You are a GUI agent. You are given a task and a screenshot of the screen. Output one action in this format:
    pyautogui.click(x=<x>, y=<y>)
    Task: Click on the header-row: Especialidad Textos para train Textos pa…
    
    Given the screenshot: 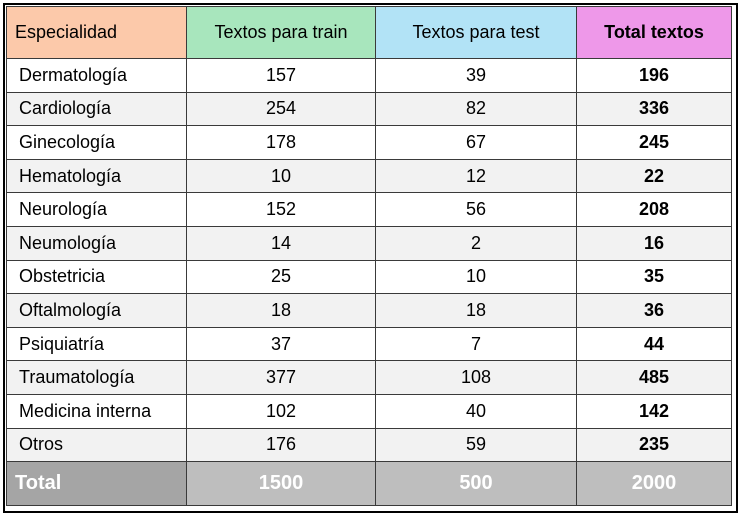 What is the action you would take?
    pyautogui.click(x=369, y=32)
    